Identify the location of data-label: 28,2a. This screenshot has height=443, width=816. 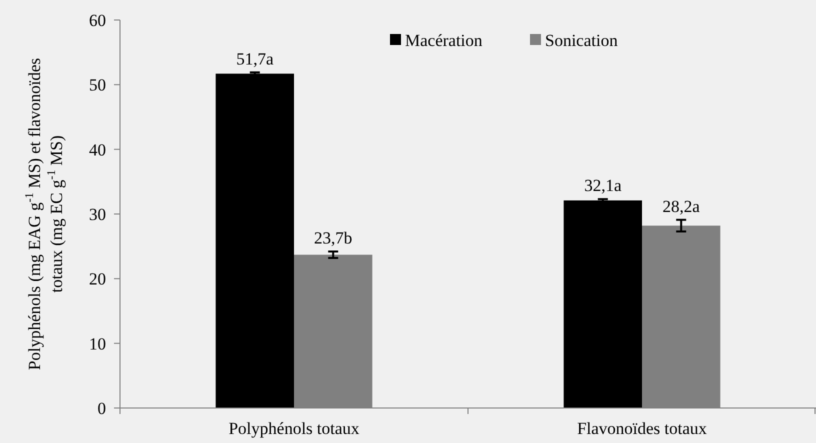
(681, 206).